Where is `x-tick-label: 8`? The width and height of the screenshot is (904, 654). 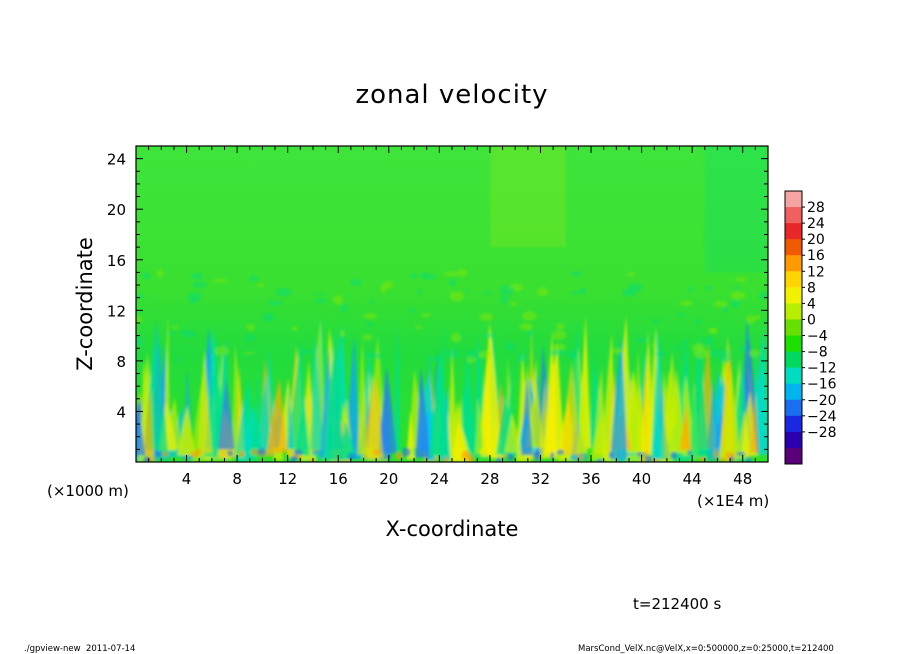 x-tick-label: 8 is located at coordinates (237, 479).